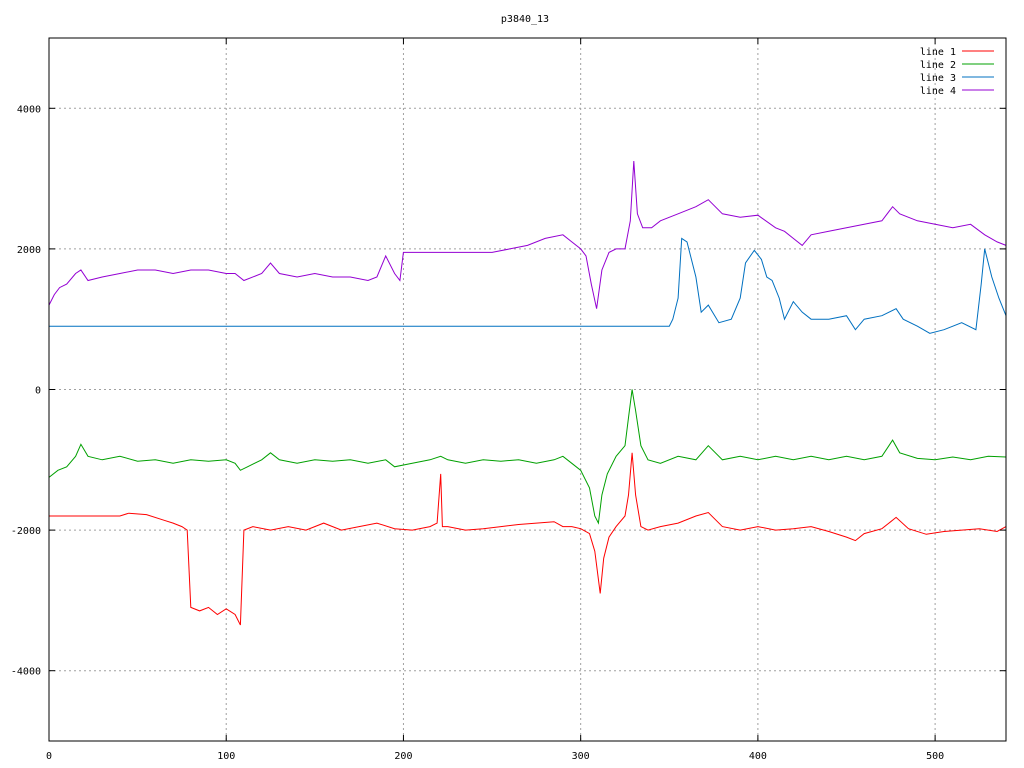 This screenshot has height=768, width=1024. Describe the element at coordinates (403, 756) in the screenshot. I see `x-tick-label: 200` at that location.